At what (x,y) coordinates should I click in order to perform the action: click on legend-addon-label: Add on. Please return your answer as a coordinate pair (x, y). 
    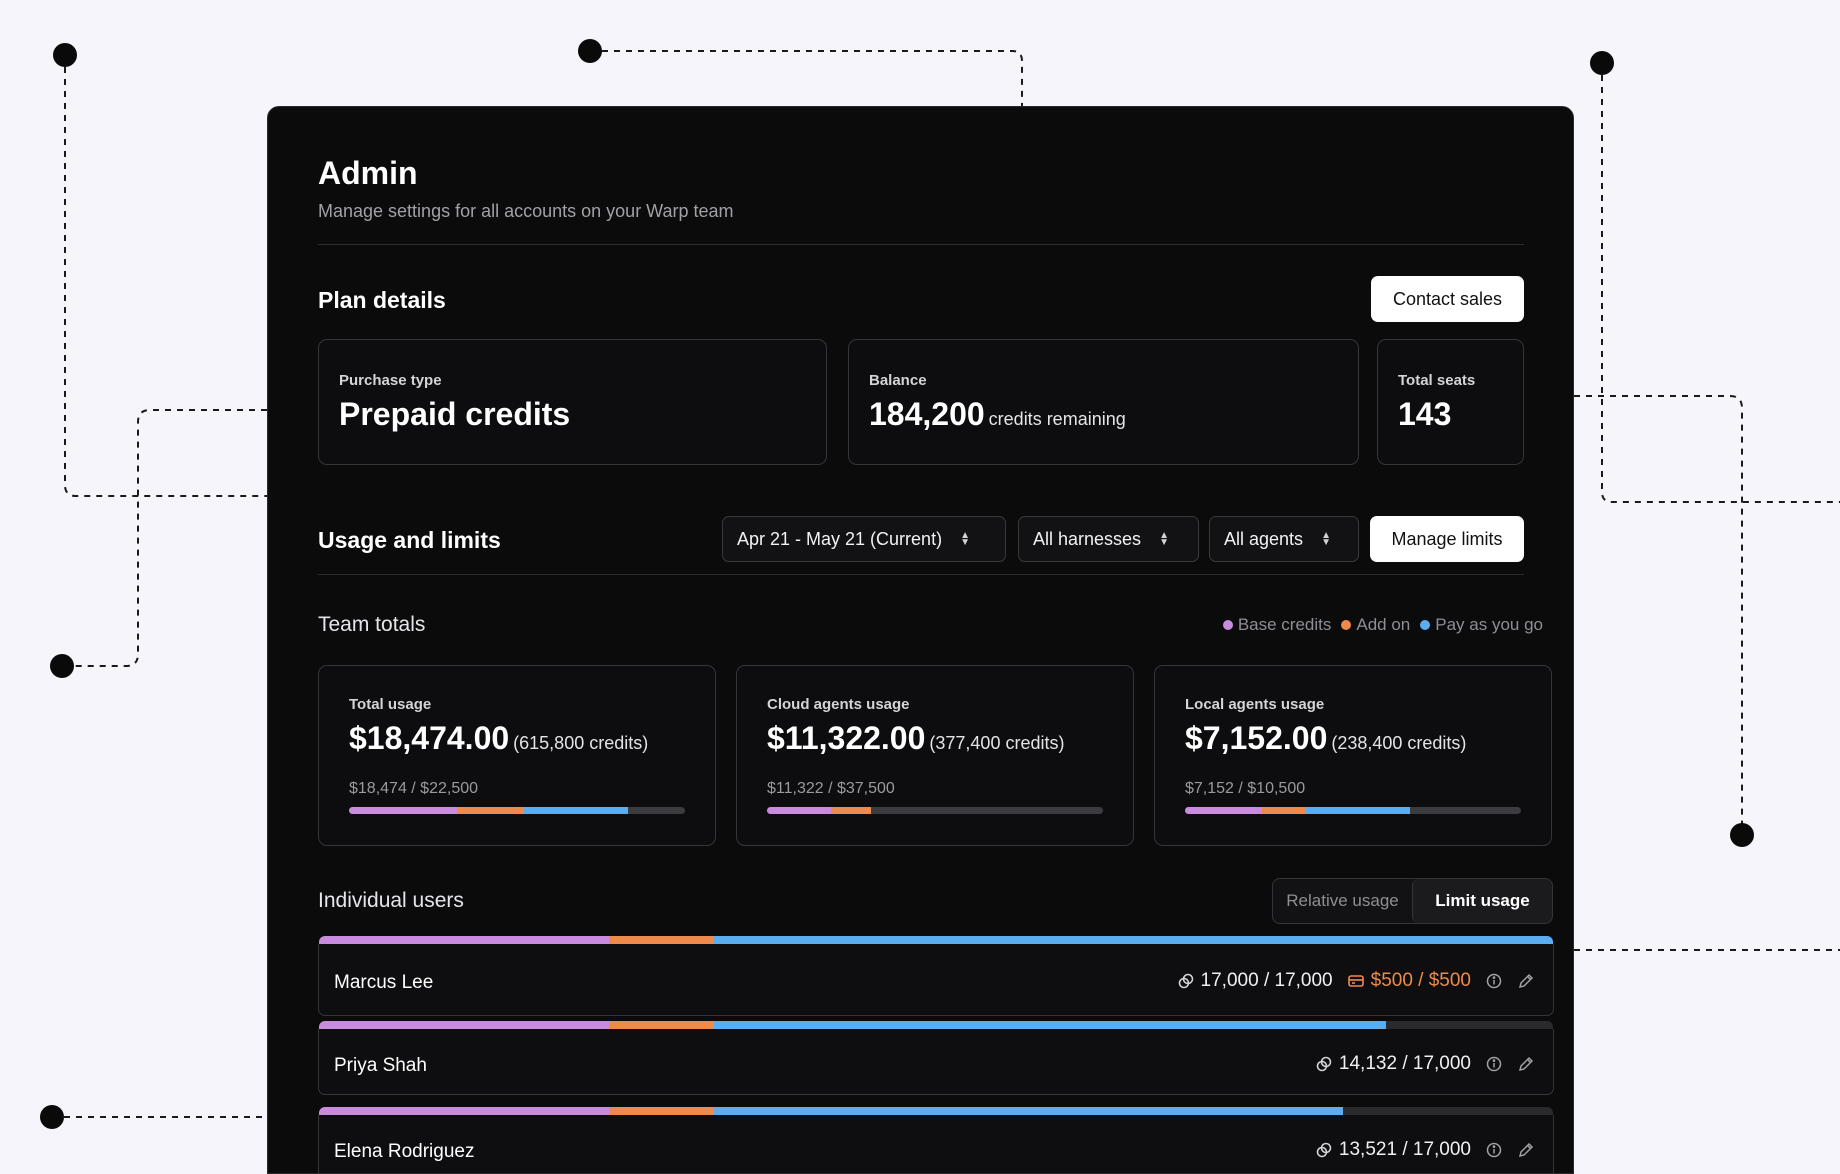
    Looking at the image, I should click on (1383, 624).